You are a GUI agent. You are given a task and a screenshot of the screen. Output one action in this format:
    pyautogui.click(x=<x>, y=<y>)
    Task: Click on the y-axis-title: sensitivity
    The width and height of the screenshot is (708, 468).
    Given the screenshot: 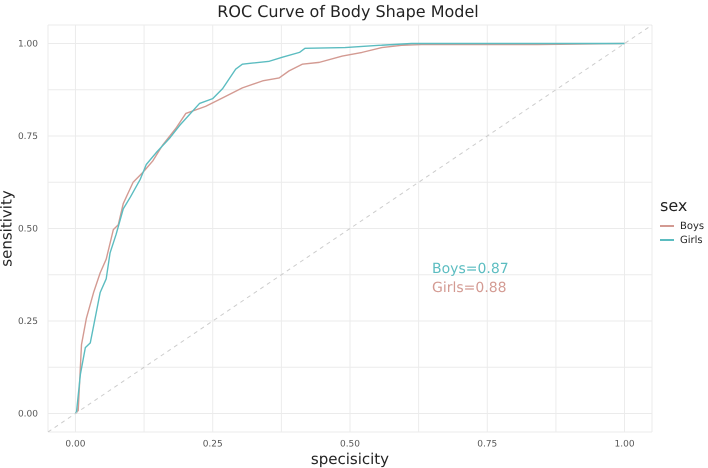 What is the action you would take?
    pyautogui.click(x=8, y=228)
    